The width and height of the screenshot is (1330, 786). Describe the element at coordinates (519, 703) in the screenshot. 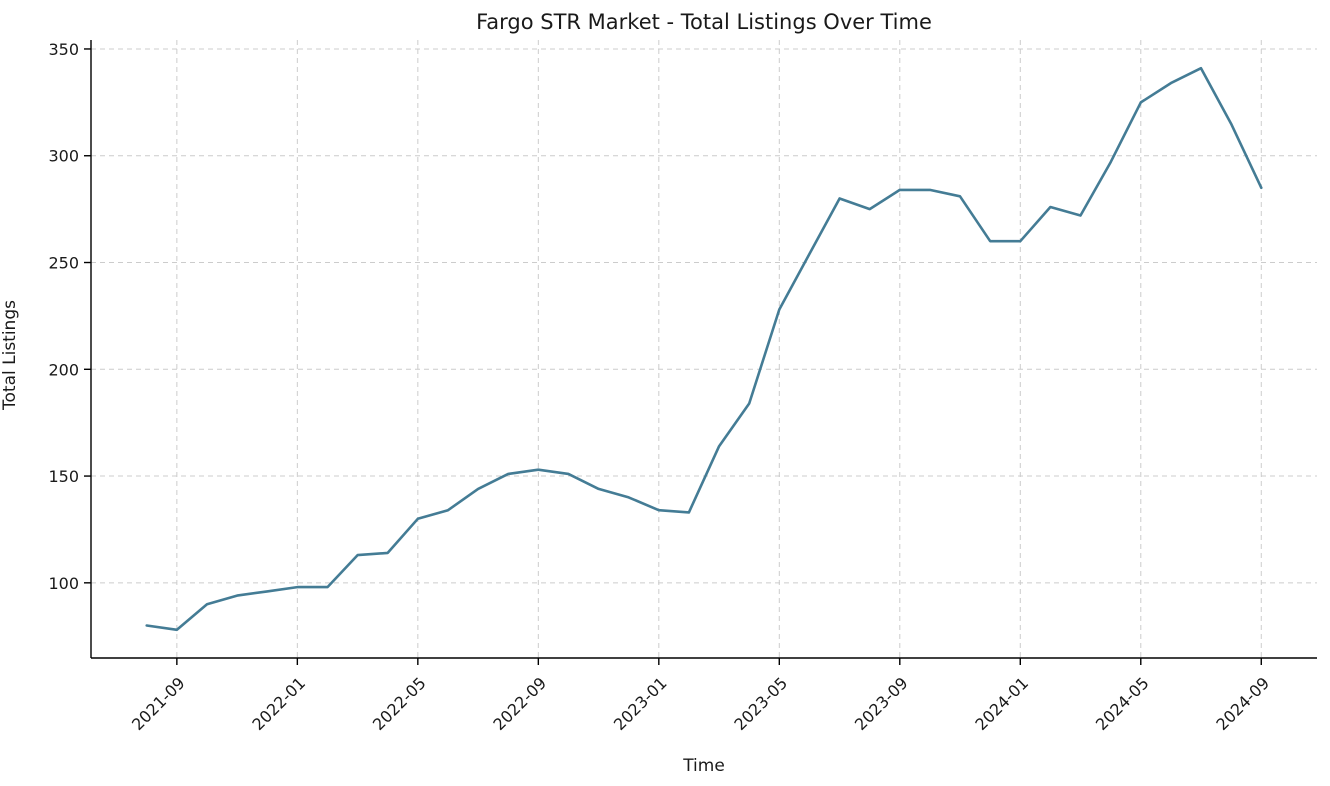

I see `x-tick-label: 2022-09` at that location.